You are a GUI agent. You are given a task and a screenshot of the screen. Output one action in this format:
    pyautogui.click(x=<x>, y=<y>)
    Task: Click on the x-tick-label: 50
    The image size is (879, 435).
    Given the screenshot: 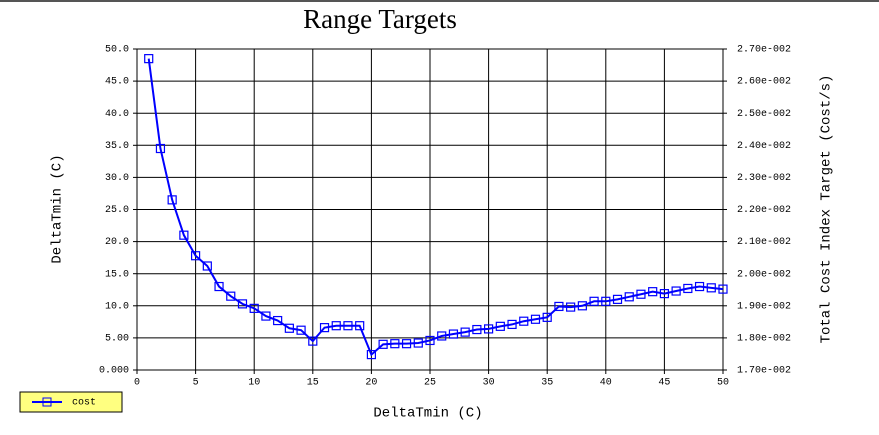 What is the action you would take?
    pyautogui.click(x=723, y=383)
    